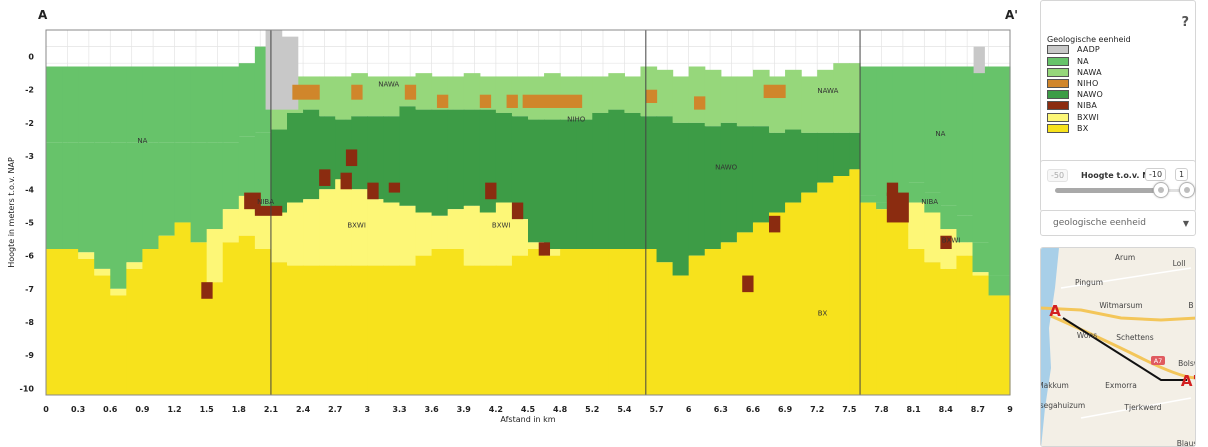  What do you see at coordinates (774, 91) in the screenshot?
I see `layer-niho` at bounding box center [774, 91].